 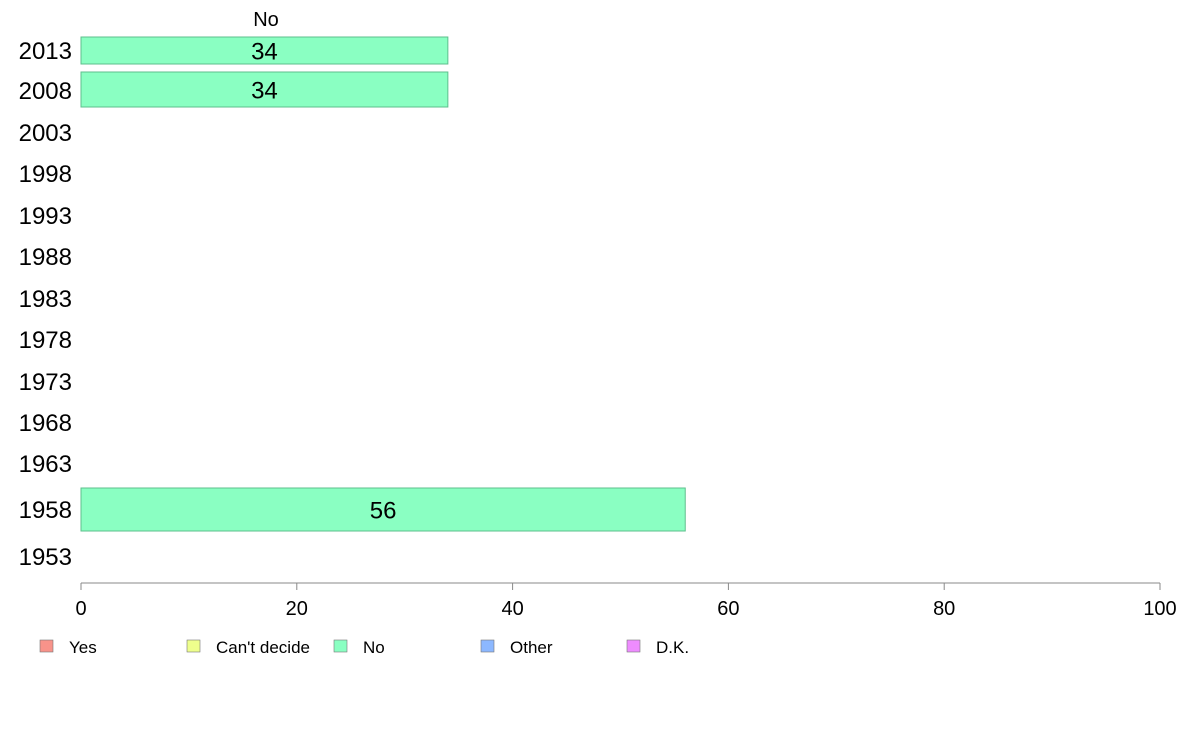 I want to click on legend-label: Other, so click(x=531, y=647).